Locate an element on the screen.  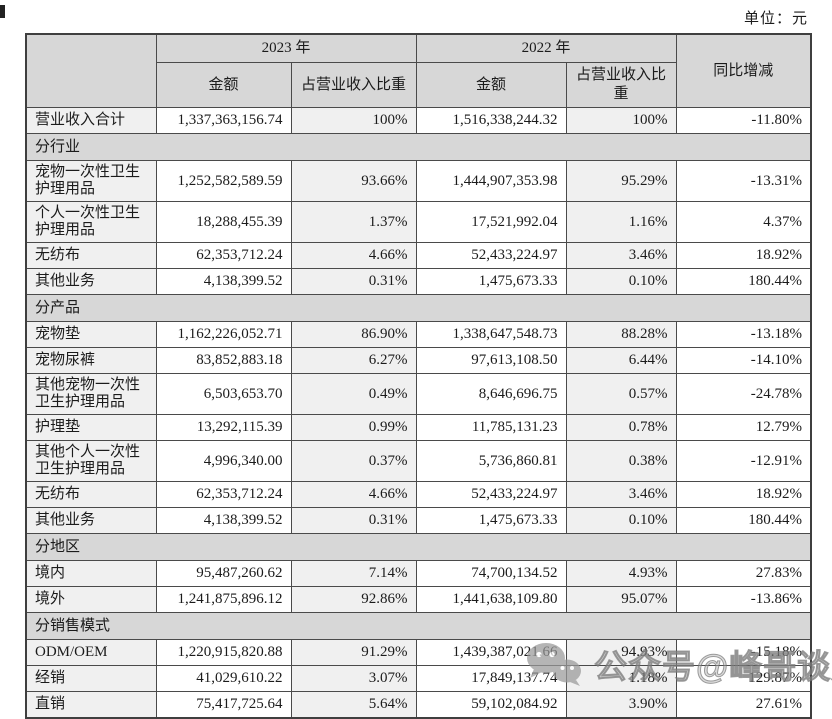
yoy-change: 180.44% is located at coordinates (743, 281).